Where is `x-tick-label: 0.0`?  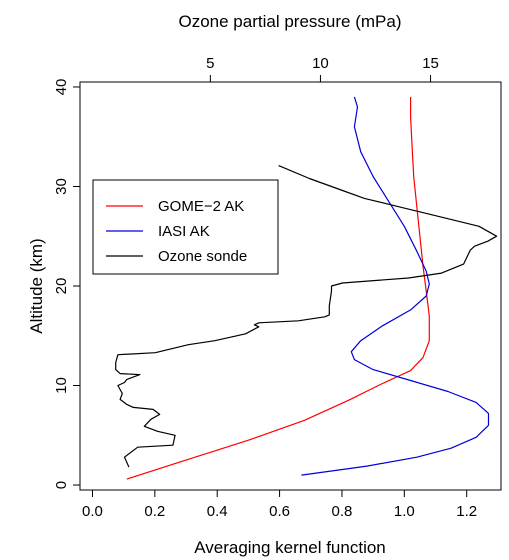
x-tick-label: 0.0 is located at coordinates (92, 511).